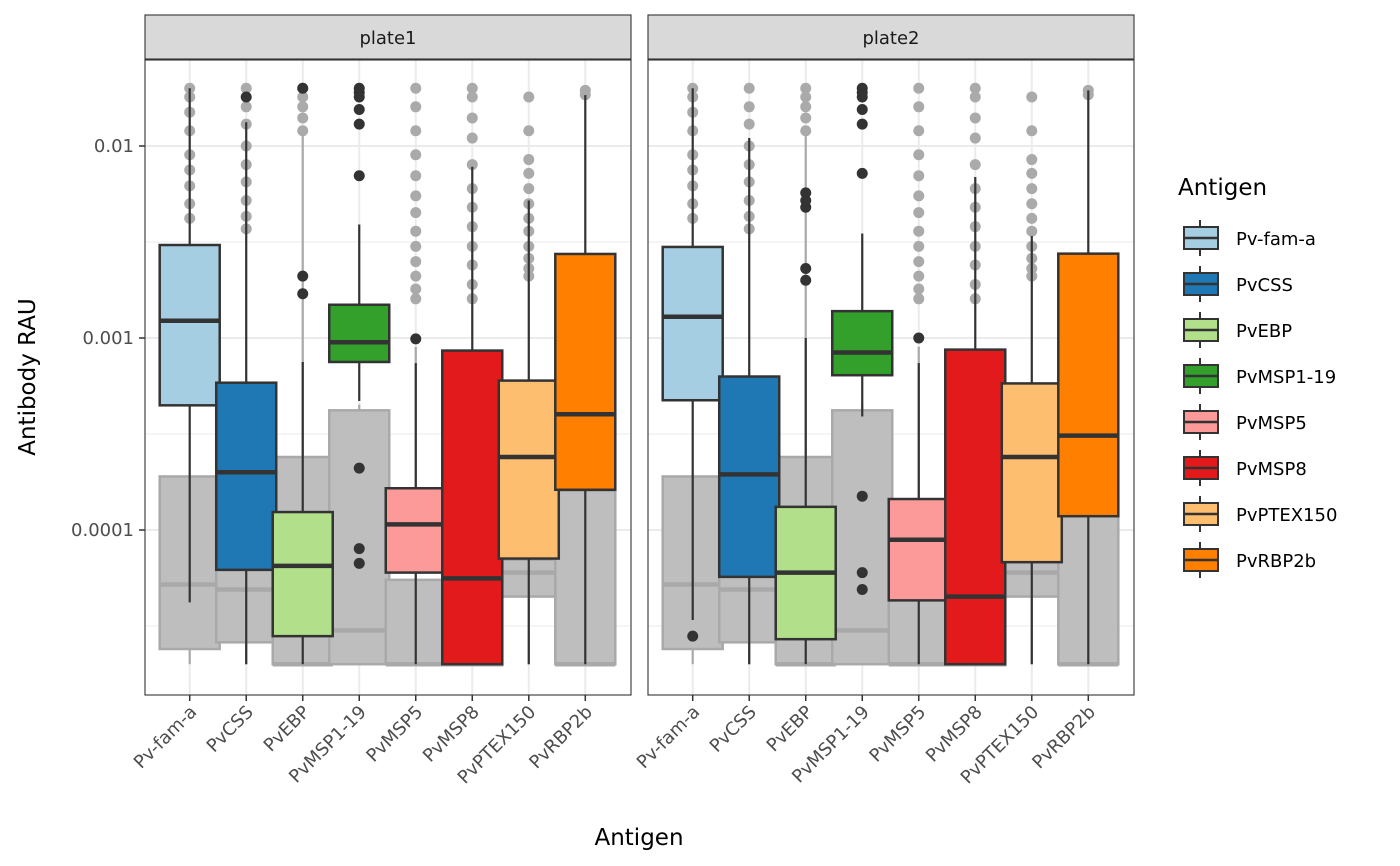 This screenshot has width=1400, height=866. What do you see at coordinates (114, 146) in the screenshot?
I see `y-tick-label: 0.01` at bounding box center [114, 146].